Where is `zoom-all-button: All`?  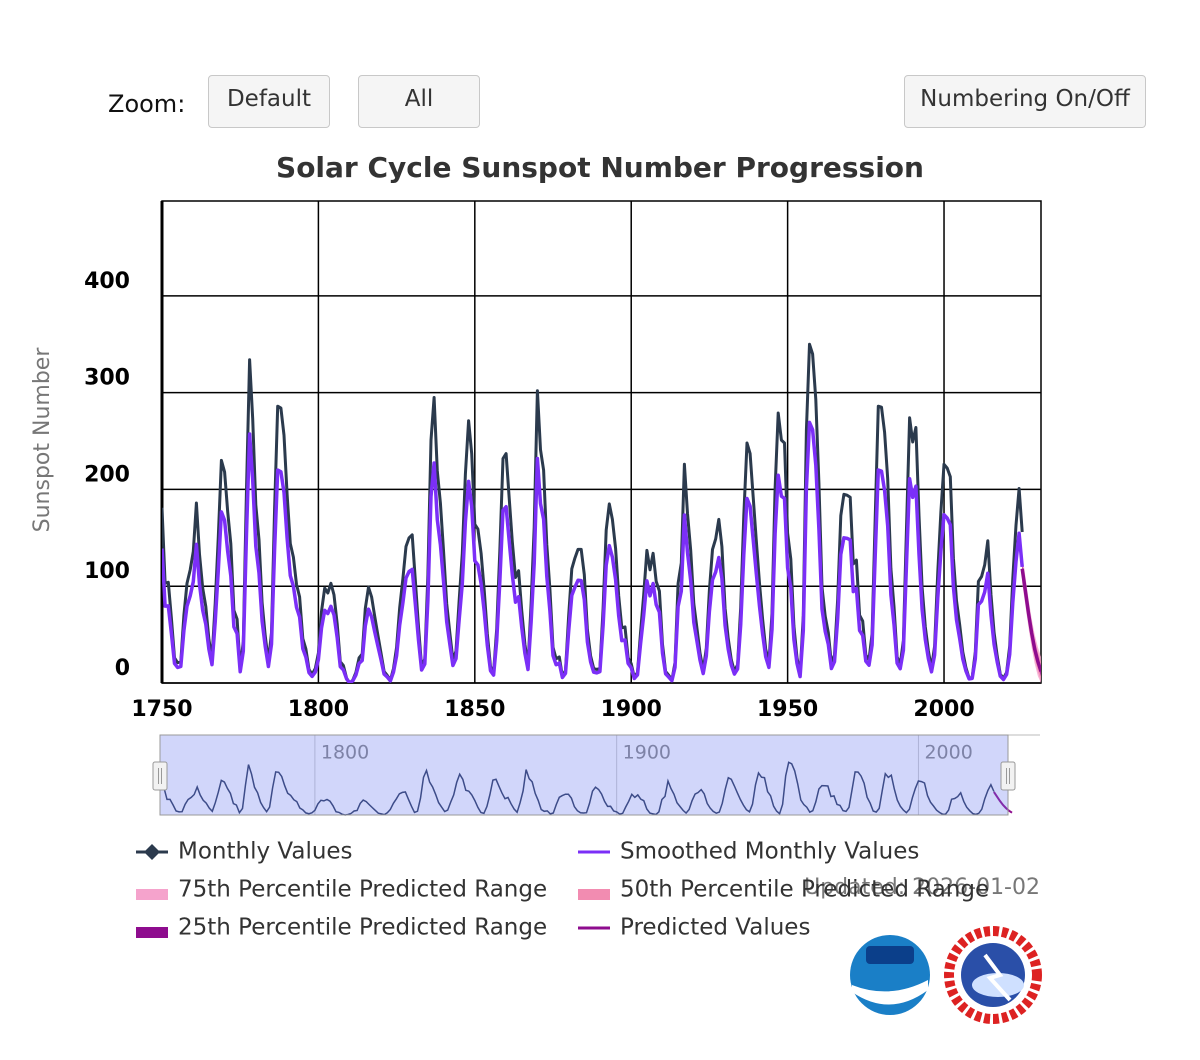
zoom-all-button: All is located at coordinates (419, 101).